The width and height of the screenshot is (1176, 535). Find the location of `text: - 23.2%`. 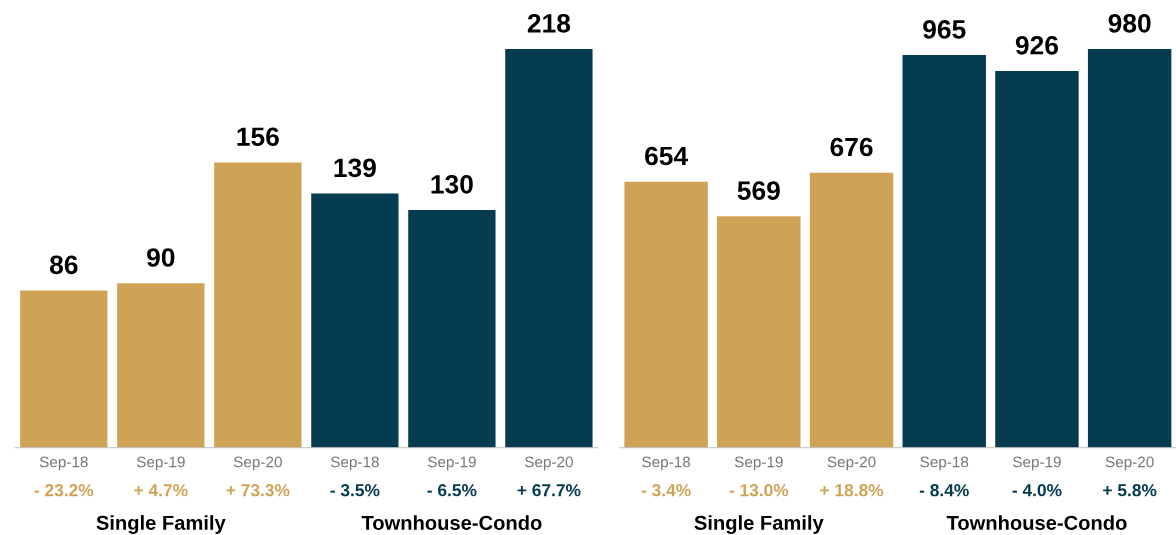

text: - 23.2% is located at coordinates (64, 490).